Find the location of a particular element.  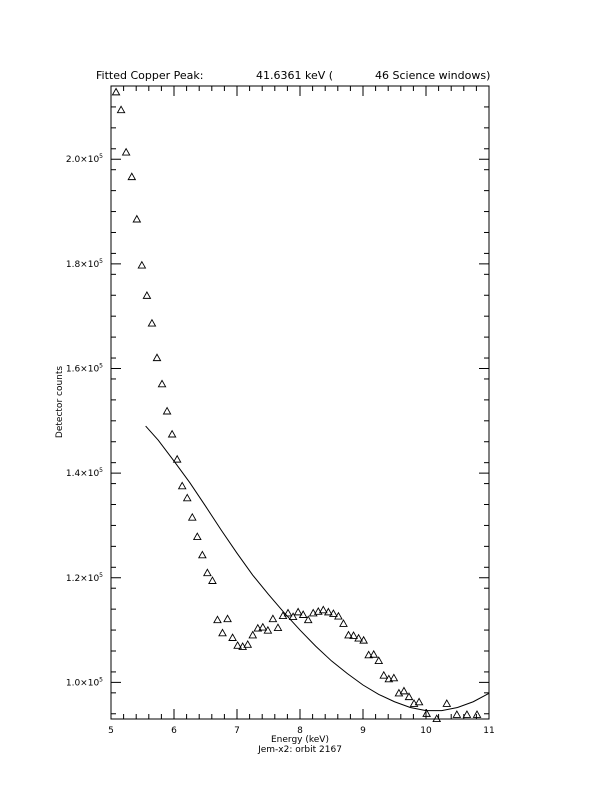

x-tick-label: 5 is located at coordinates (111, 731).